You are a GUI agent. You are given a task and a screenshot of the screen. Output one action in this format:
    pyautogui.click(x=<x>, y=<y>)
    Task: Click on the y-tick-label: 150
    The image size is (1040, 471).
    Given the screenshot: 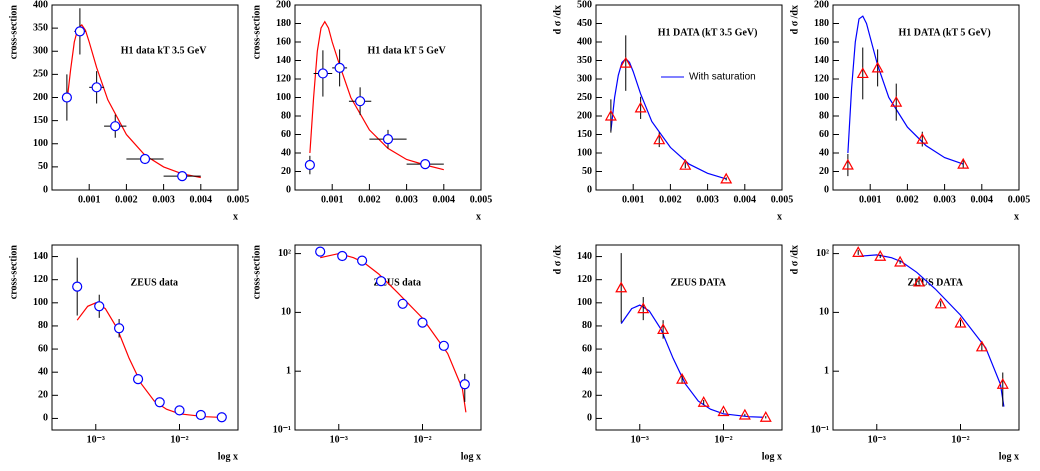 What is the action you would take?
    pyautogui.click(x=40, y=120)
    